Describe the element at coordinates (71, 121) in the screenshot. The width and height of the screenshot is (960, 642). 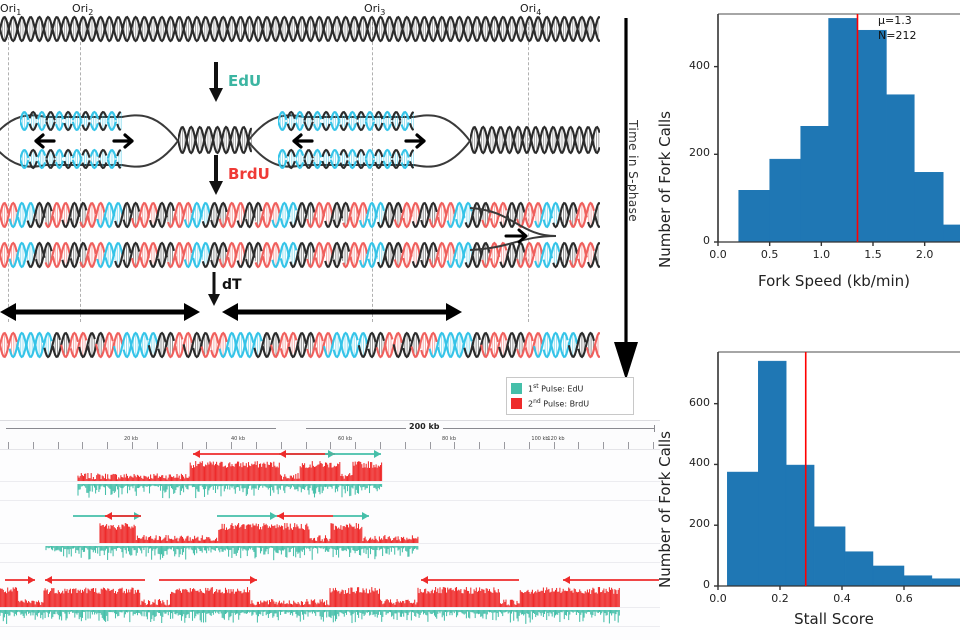
I see `dna-edu-strand-0-top` at that location.